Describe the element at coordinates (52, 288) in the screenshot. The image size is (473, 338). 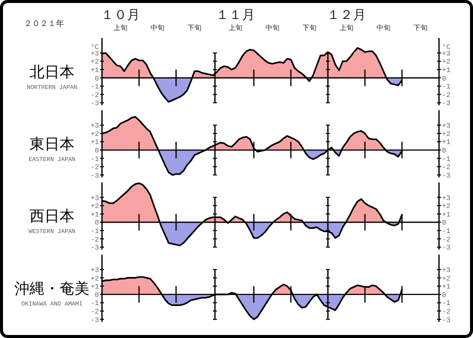
I see `text: 沖縄・奄美` at that location.